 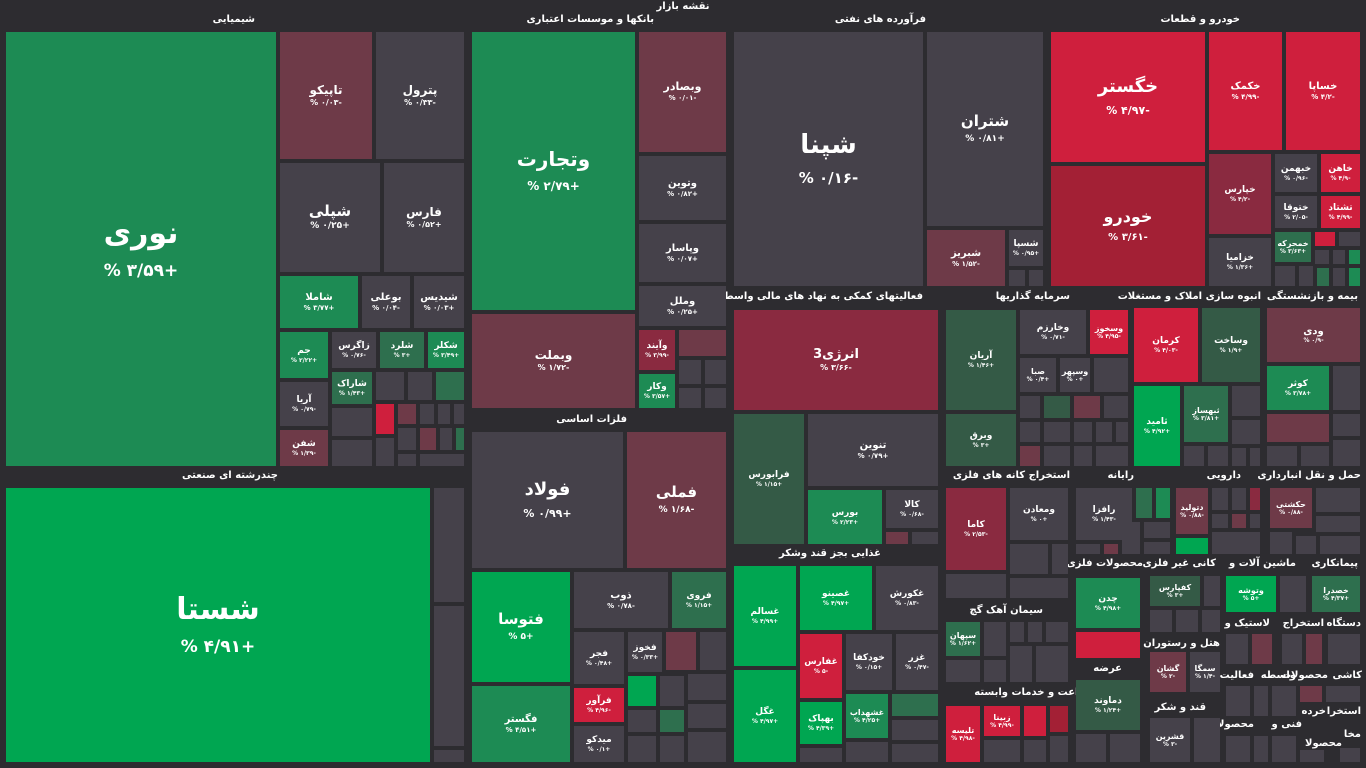 What do you see at coordinates (621, 600) in the screenshot?
I see `tile-zob: ذوب -۰/۷۸ %` at bounding box center [621, 600].